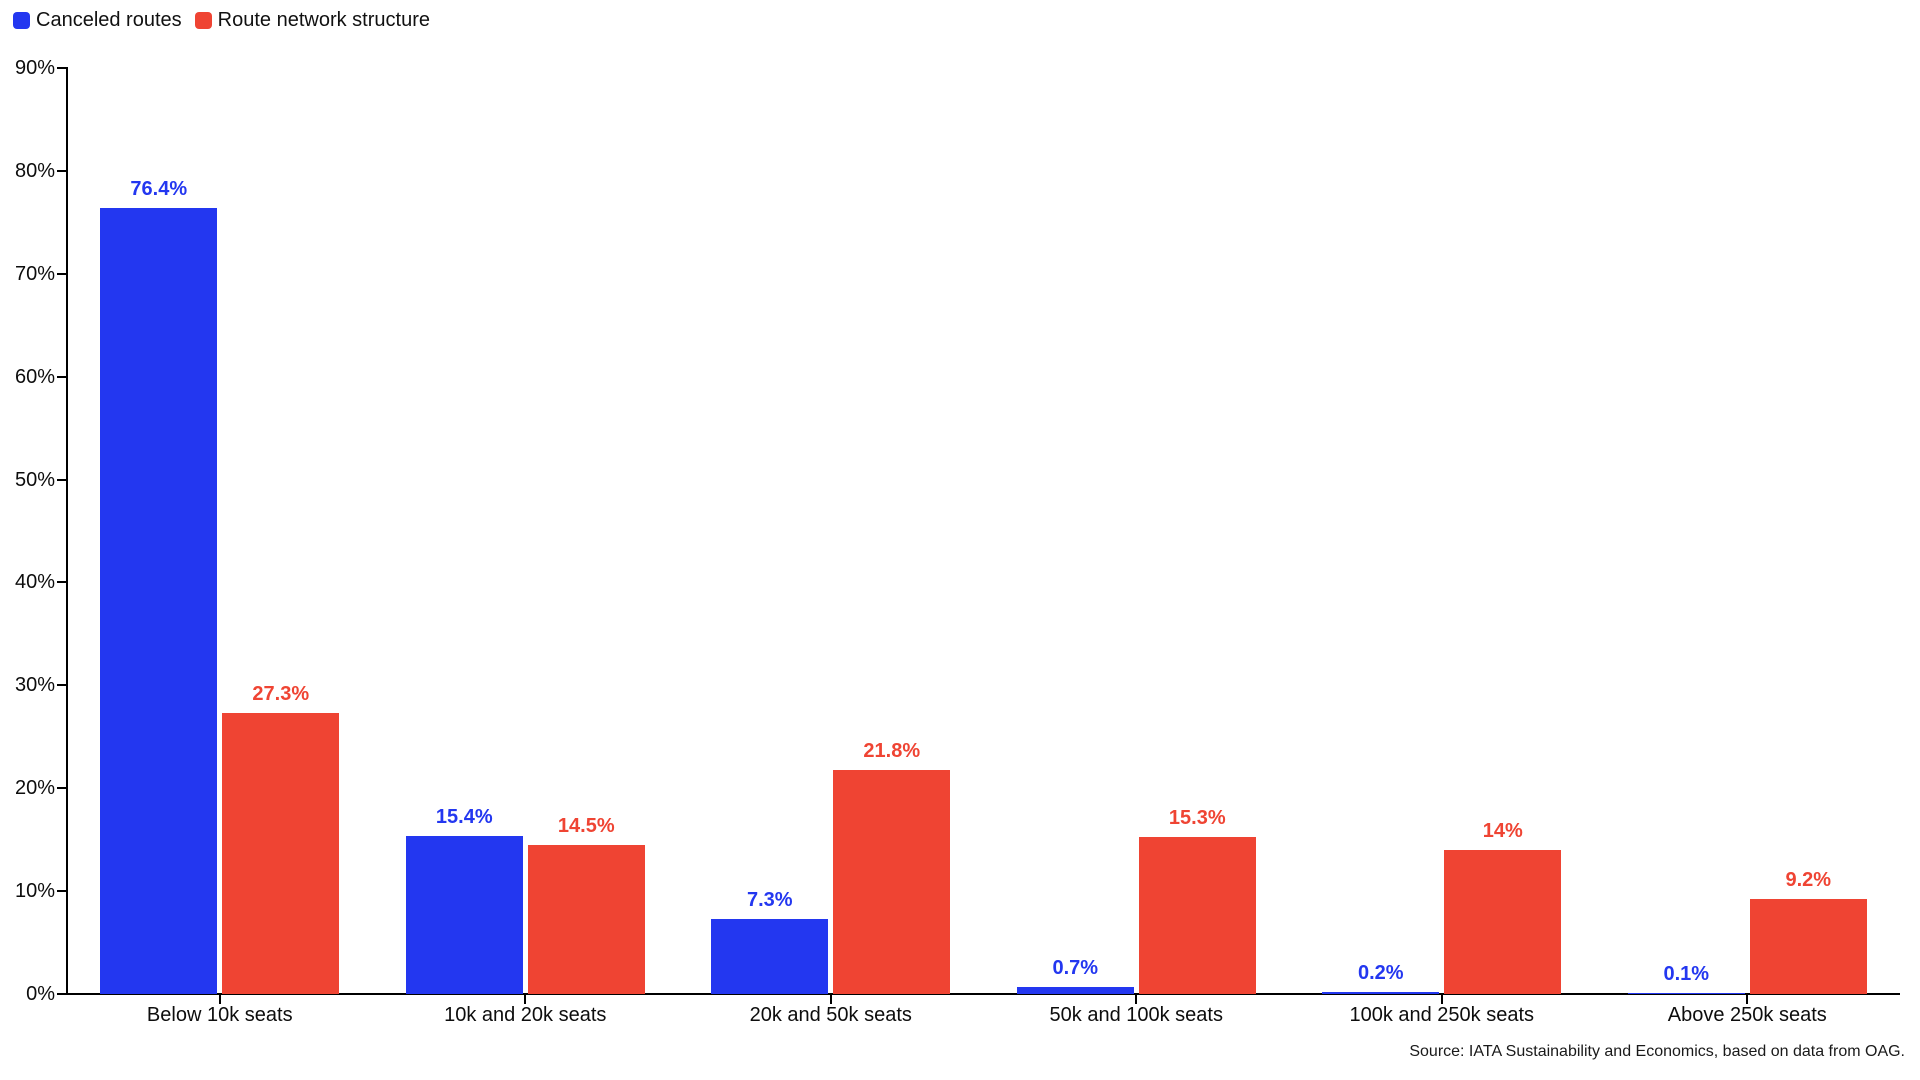 The image size is (1920, 1080). What do you see at coordinates (159, 188) in the screenshot?
I see `bar-value-label: 76.4%` at bounding box center [159, 188].